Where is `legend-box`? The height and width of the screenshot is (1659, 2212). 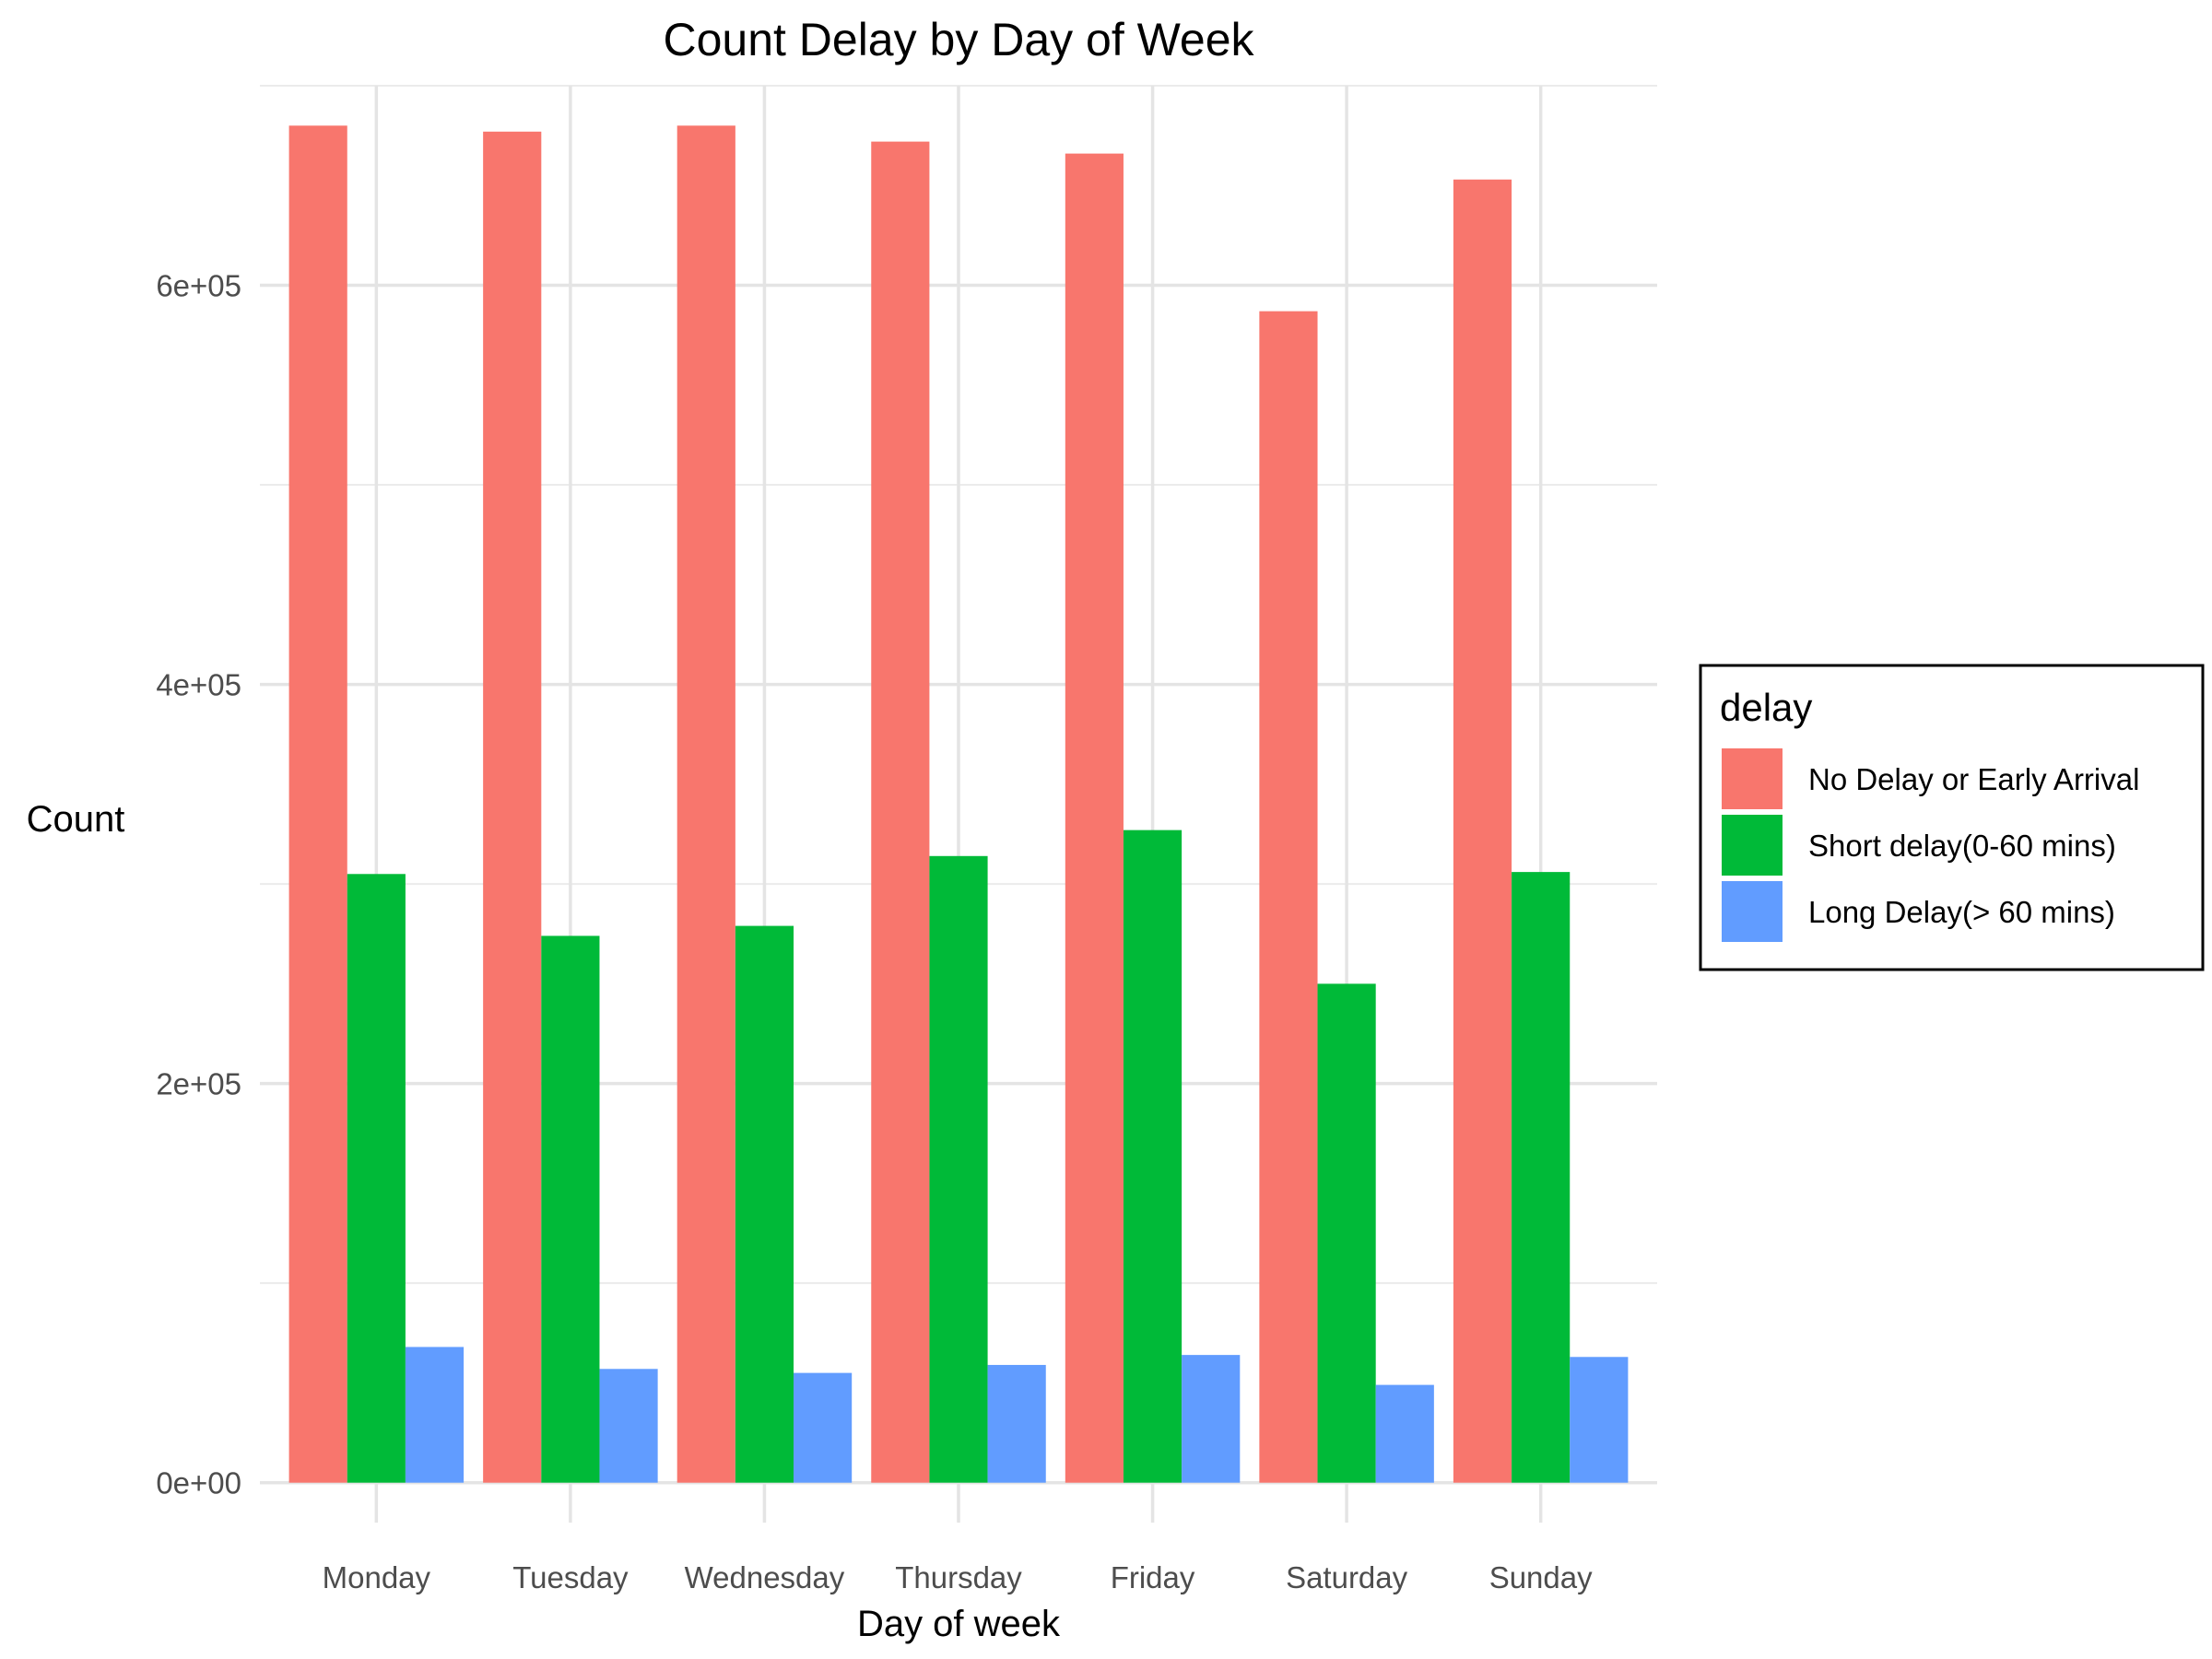 legend-box is located at coordinates (1952, 817).